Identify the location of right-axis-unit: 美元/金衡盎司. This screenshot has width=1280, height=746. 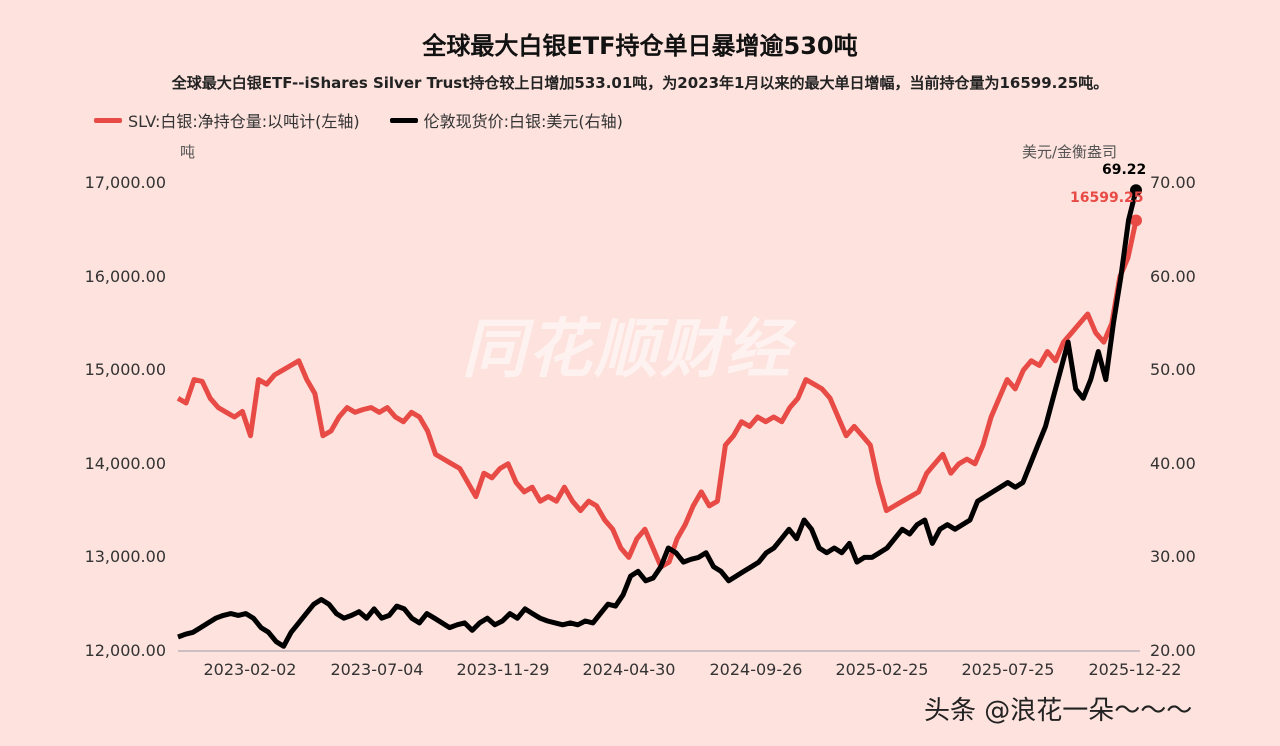
(1070, 152).